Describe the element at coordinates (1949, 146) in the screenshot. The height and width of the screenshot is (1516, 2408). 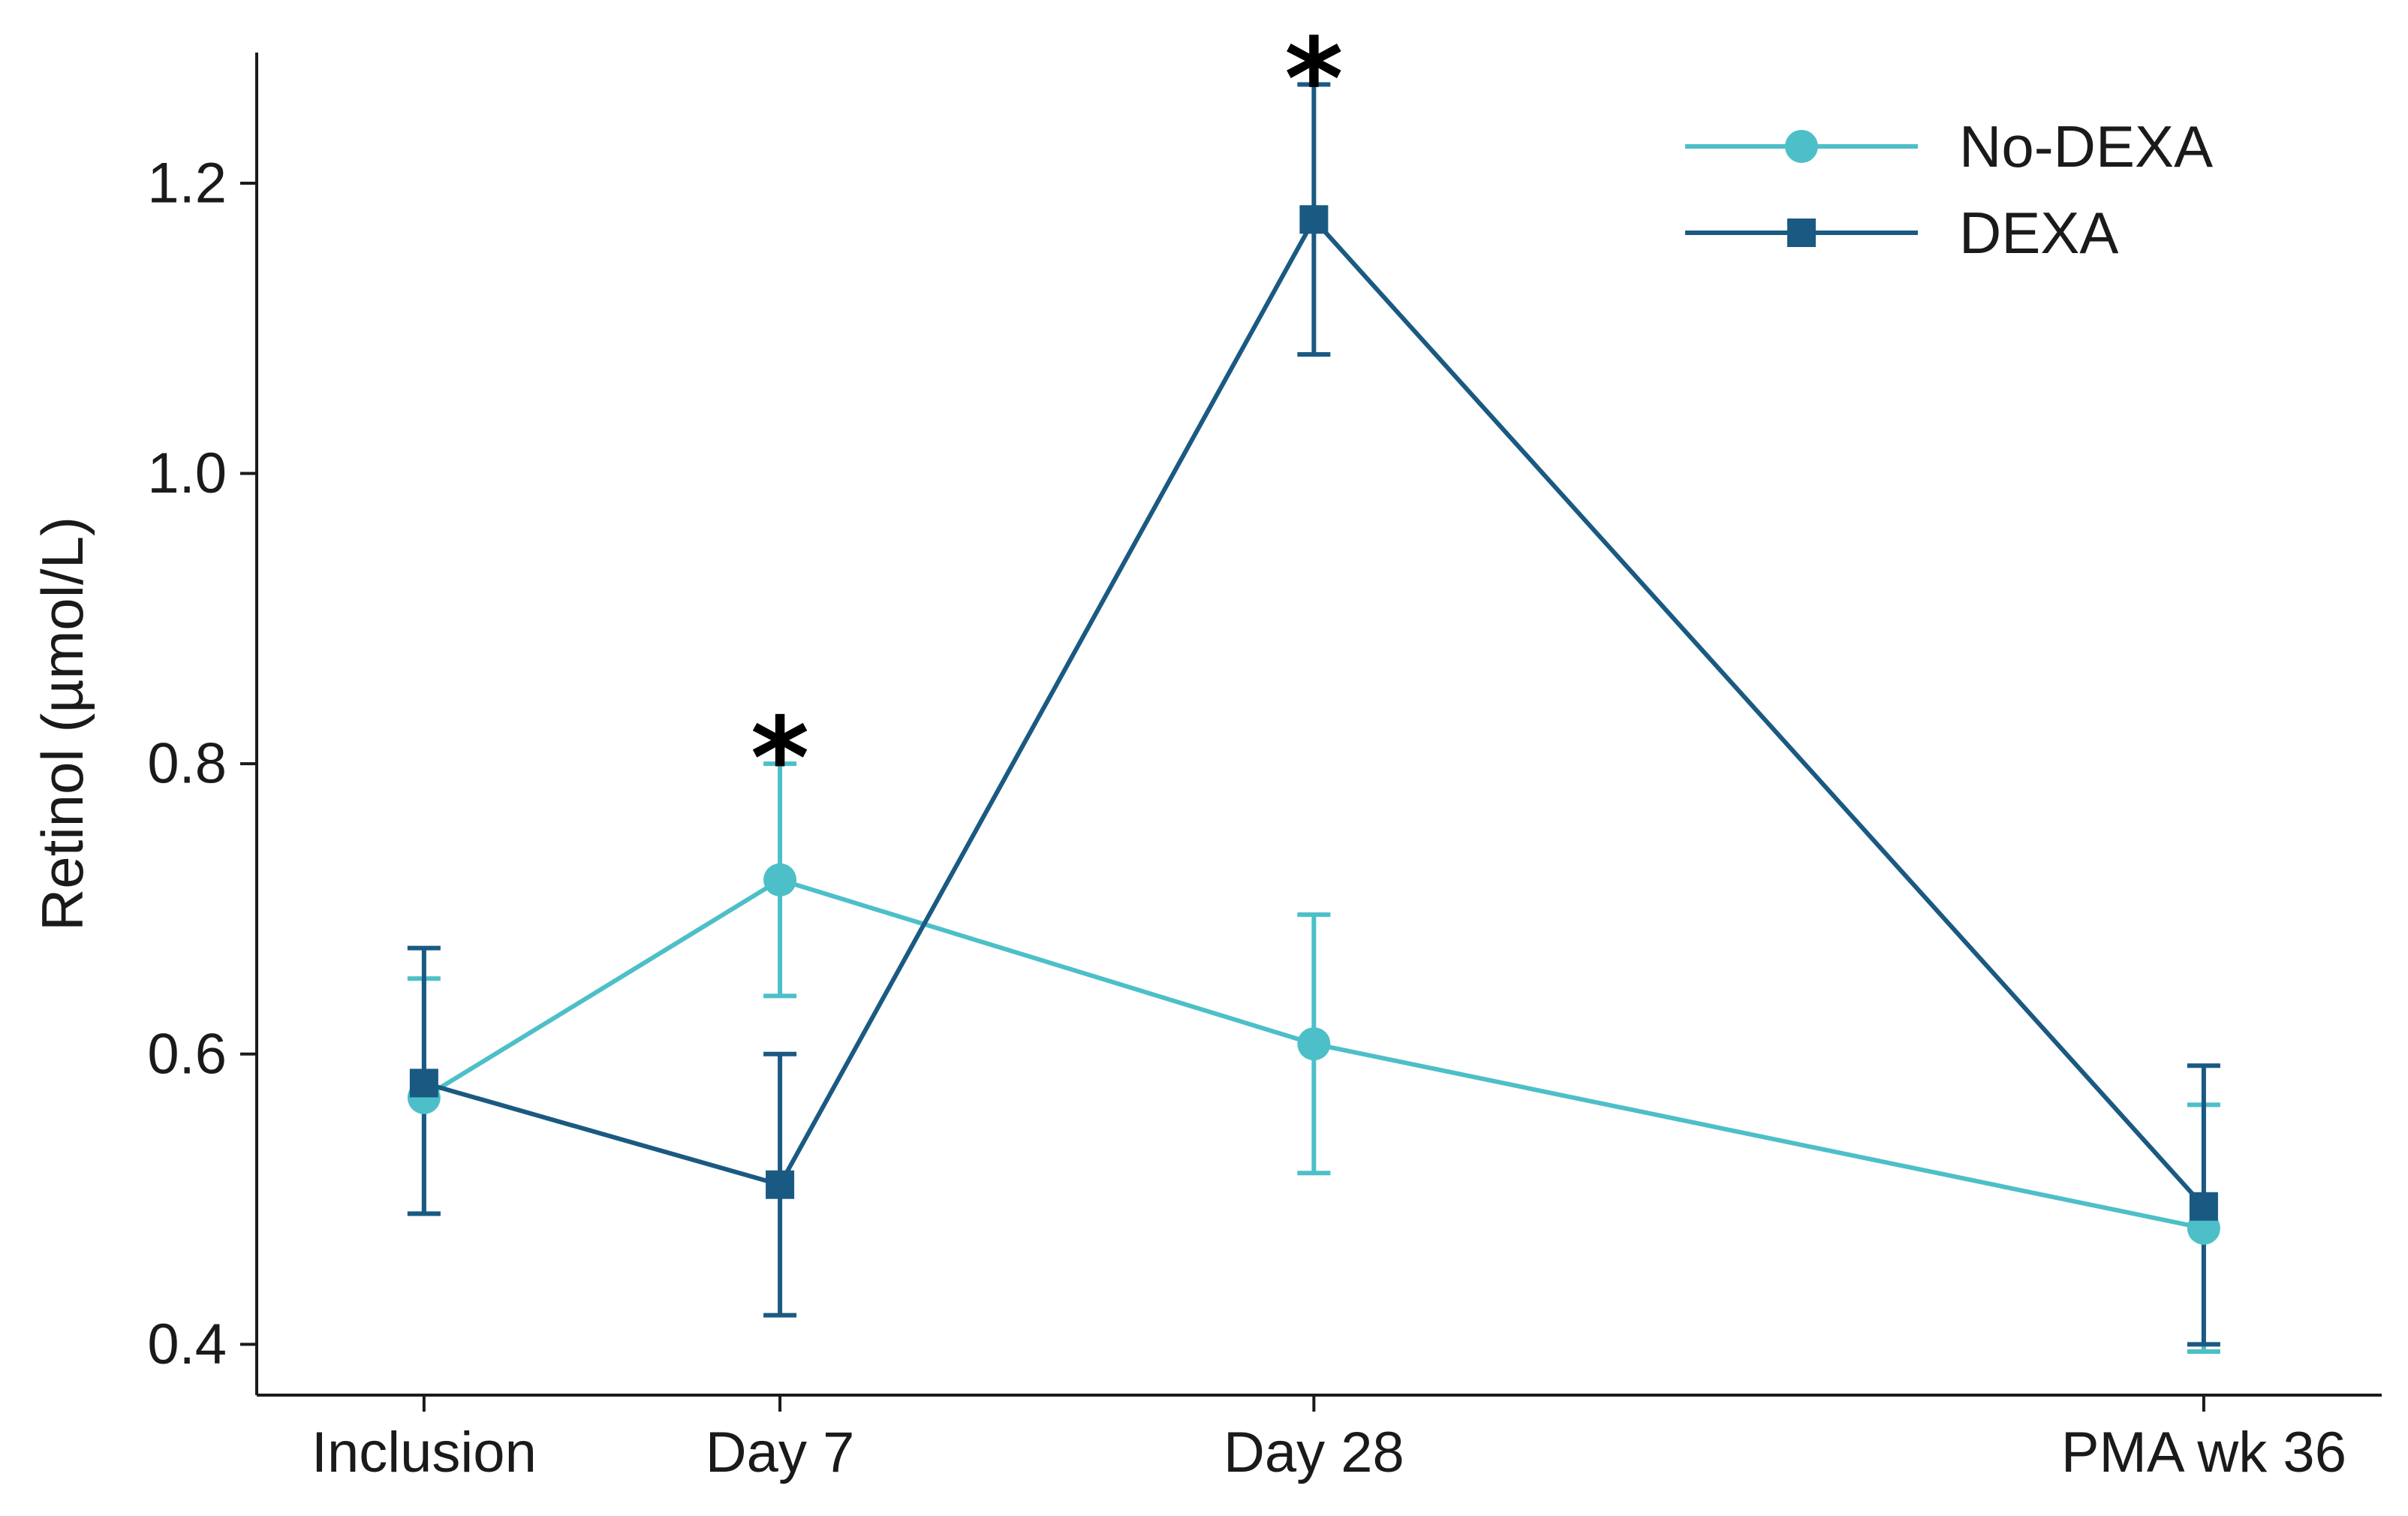
I see `legend-item-no-dexa: No-DEXA` at that location.